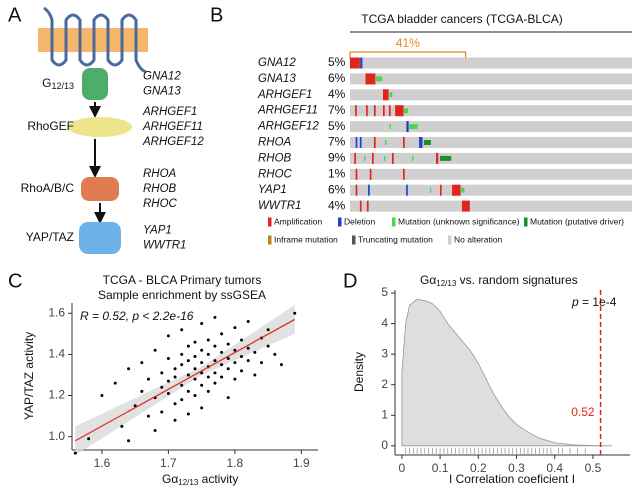 The width and height of the screenshot is (640, 491). What do you see at coordinates (56, 436) in the screenshot?
I see `y-tick-label: 1.0` at bounding box center [56, 436].